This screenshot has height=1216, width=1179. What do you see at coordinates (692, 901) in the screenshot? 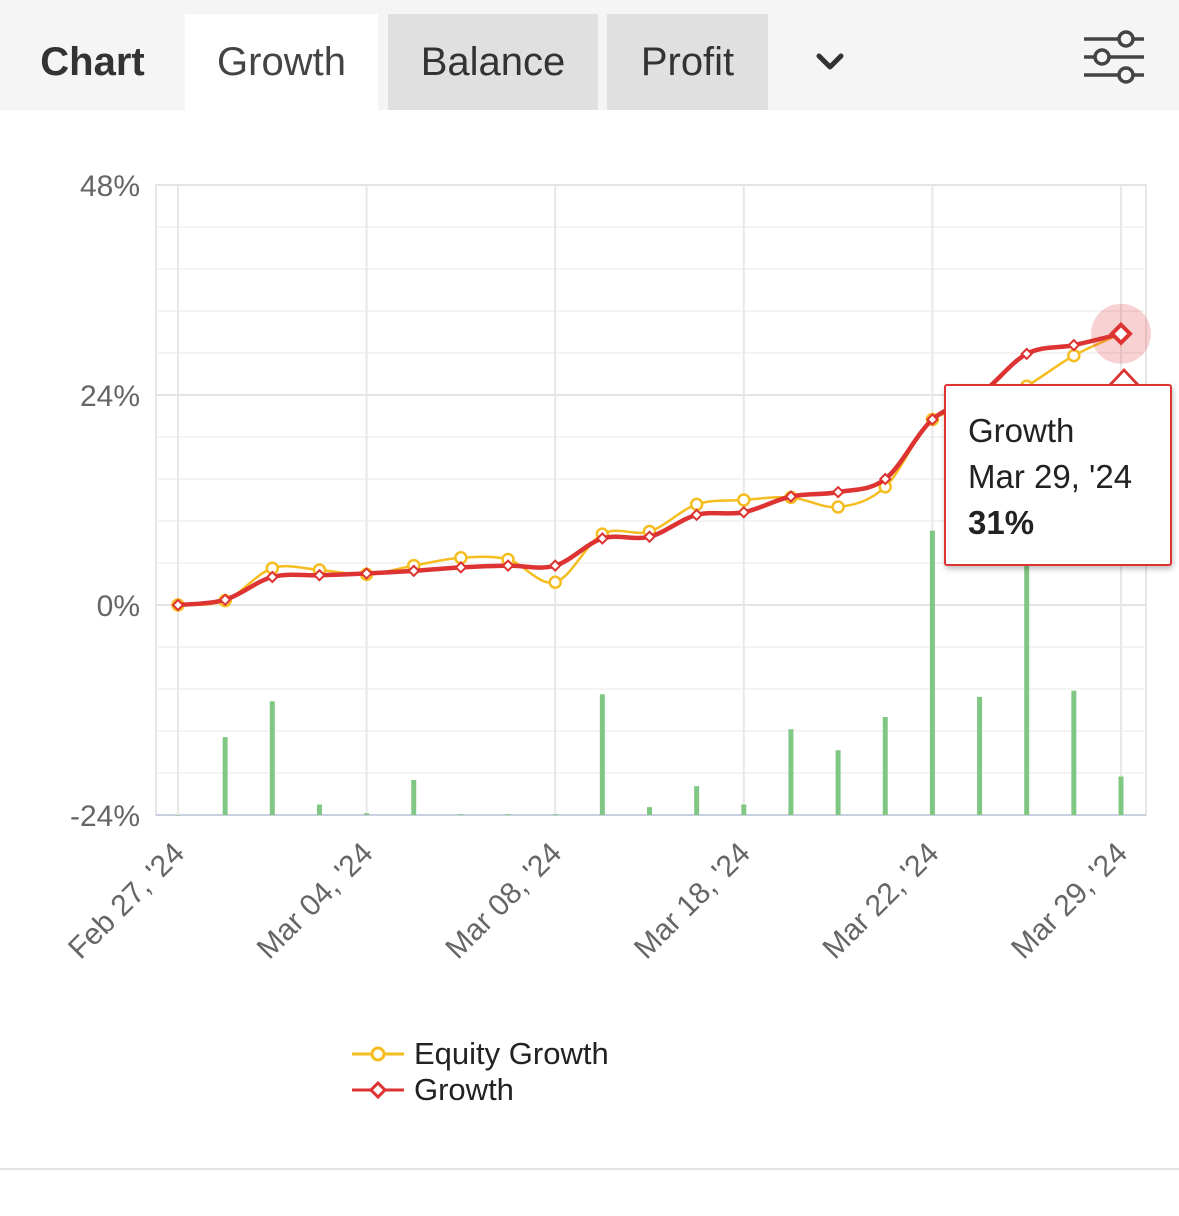
I see `x-tick-label: Mar 18, '24` at bounding box center [692, 901].